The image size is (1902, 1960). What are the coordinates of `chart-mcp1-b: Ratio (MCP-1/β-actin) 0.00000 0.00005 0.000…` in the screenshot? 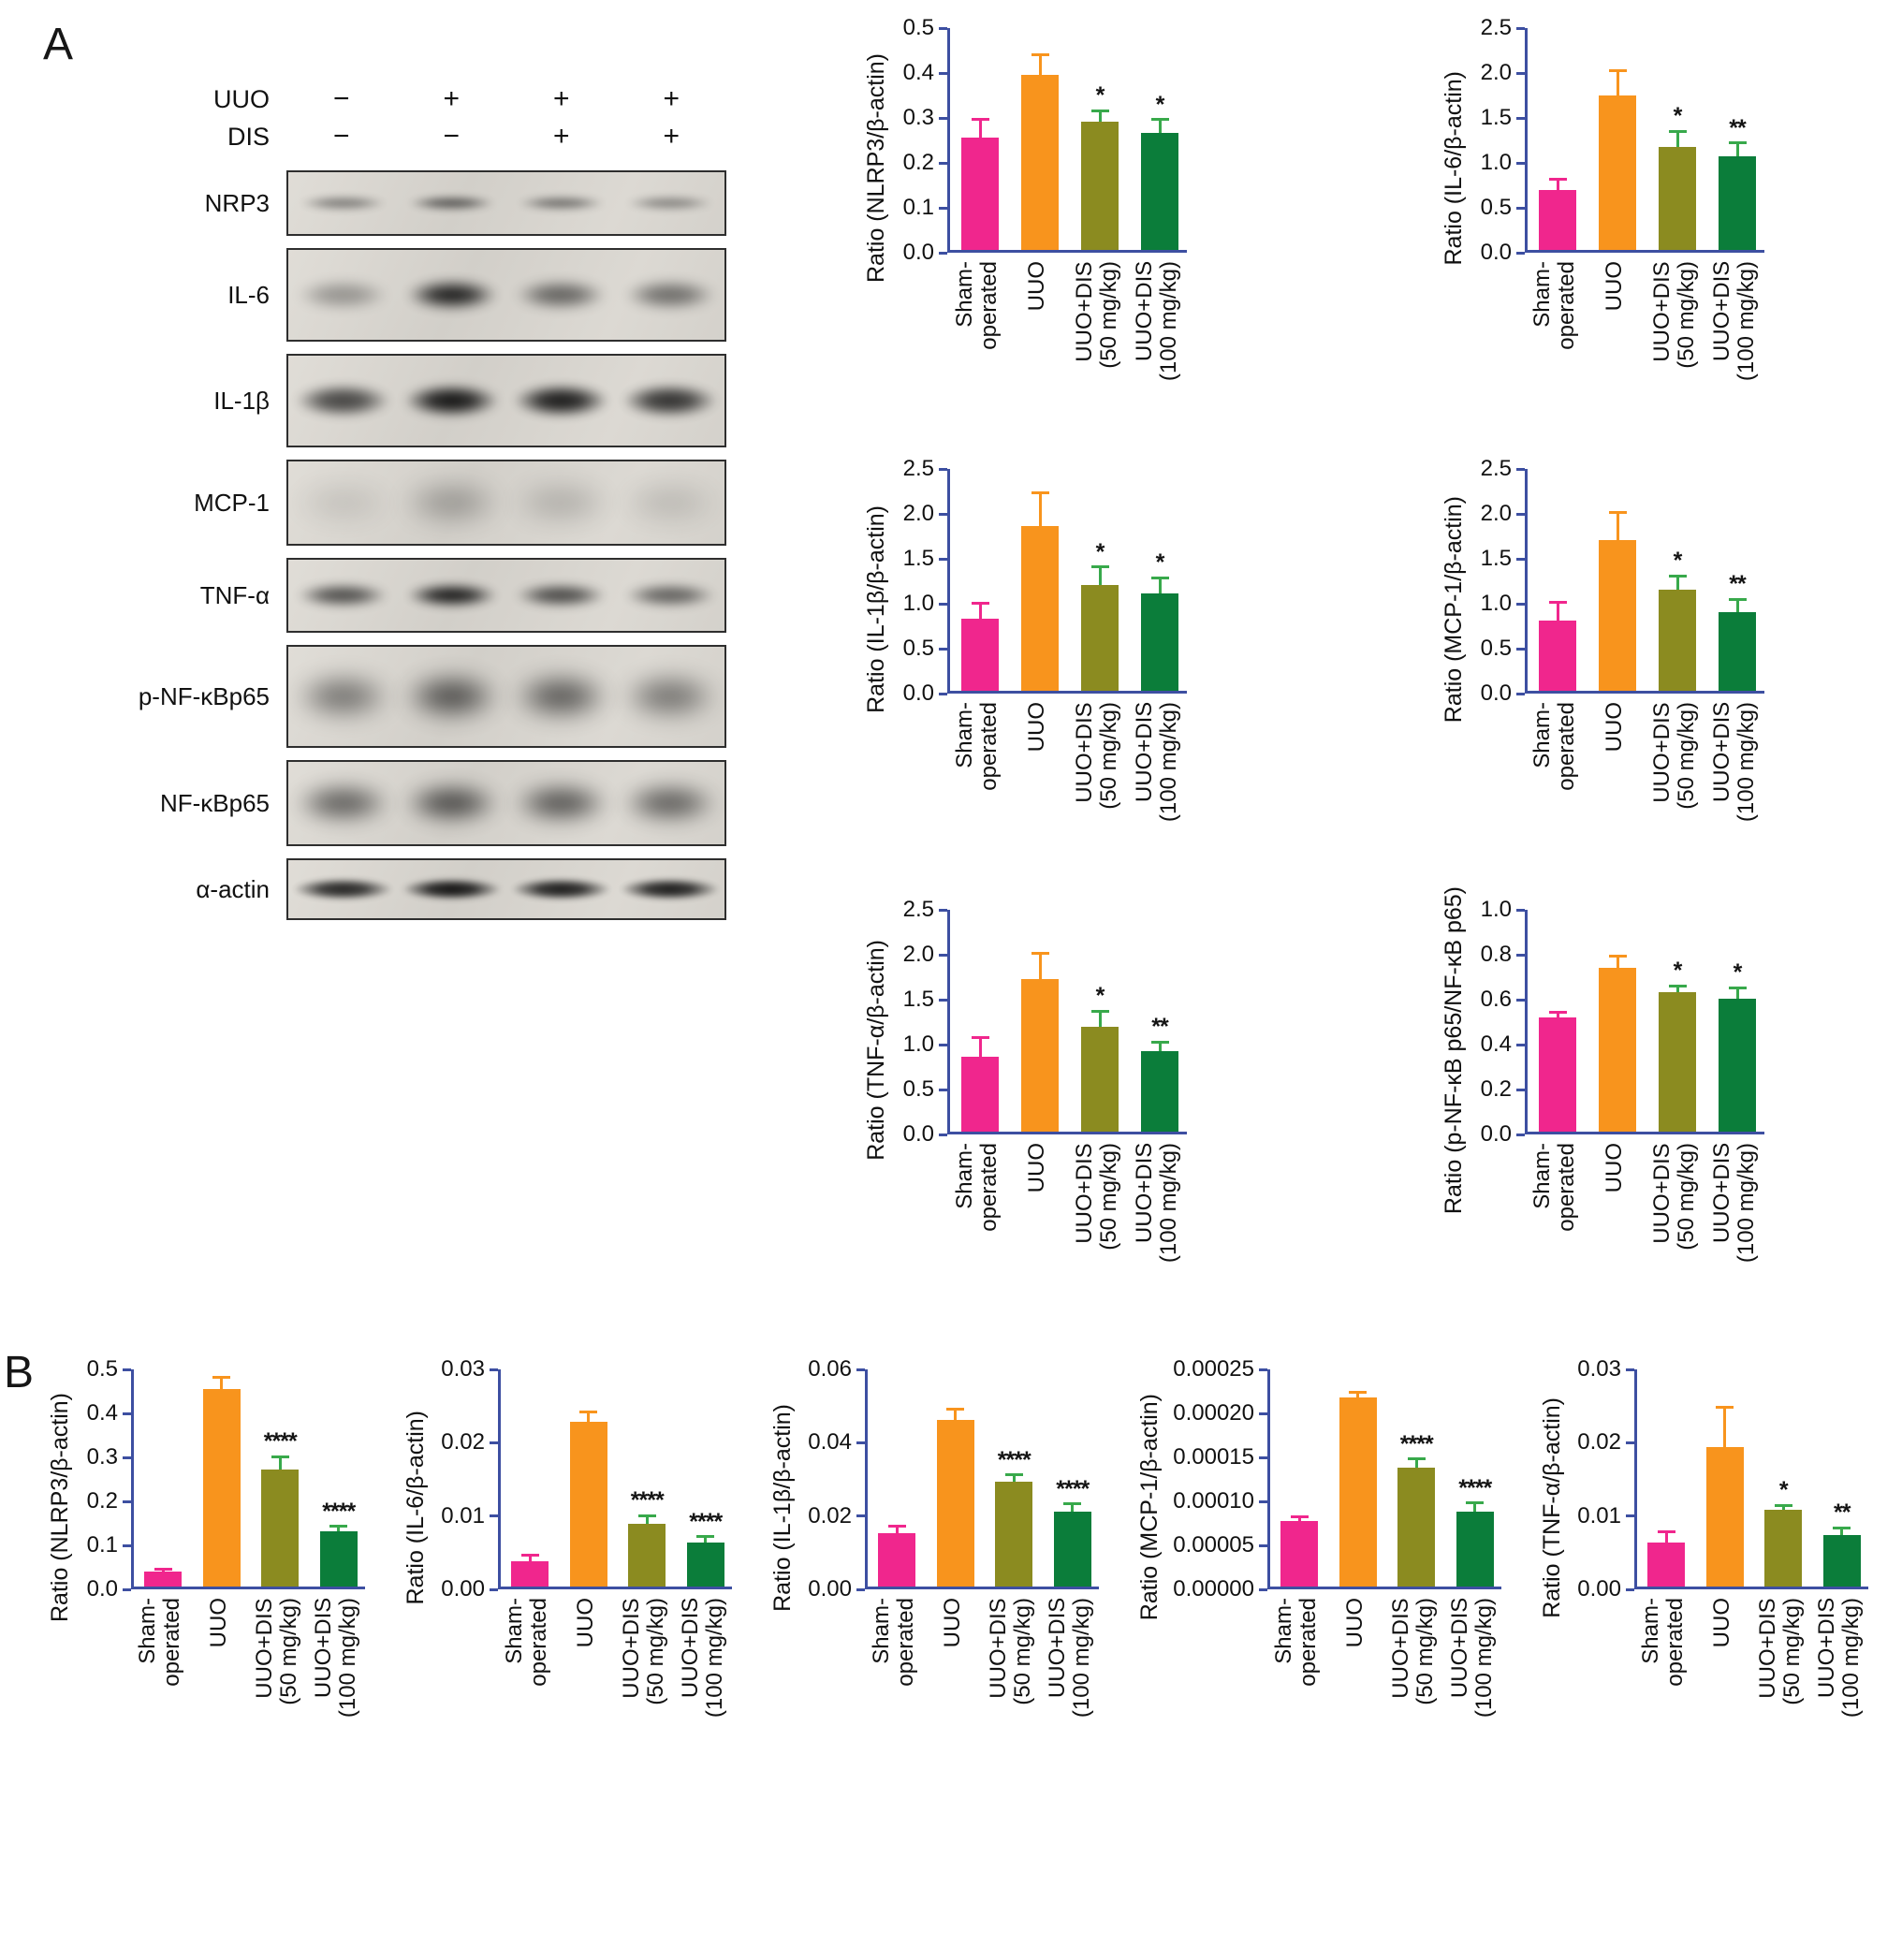 It's located at (1316, 1558).